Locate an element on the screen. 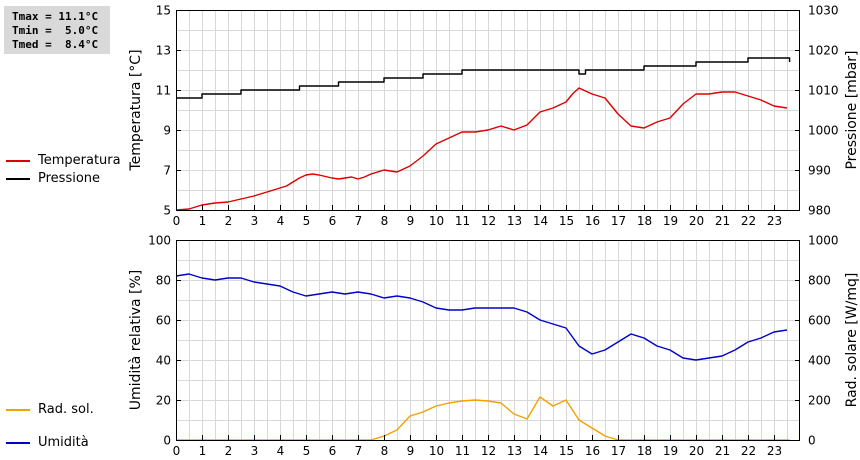 The image size is (860, 460). y-tick-label-right: 600 is located at coordinates (819, 321).